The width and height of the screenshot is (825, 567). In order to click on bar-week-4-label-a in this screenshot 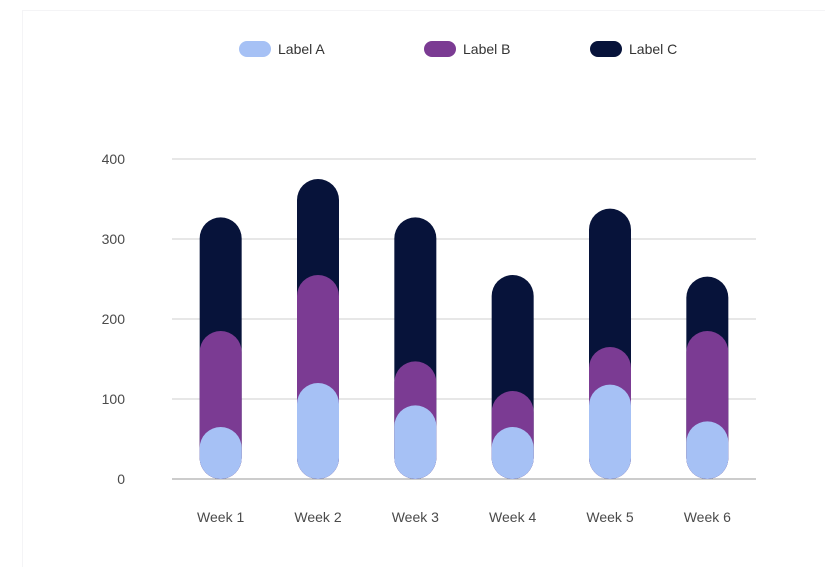, I will do `click(512, 453)`.